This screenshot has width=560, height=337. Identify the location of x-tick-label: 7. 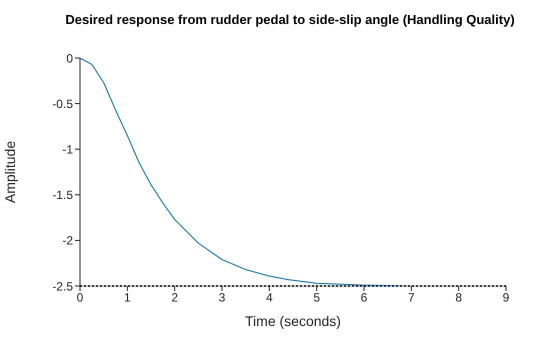
(411, 297).